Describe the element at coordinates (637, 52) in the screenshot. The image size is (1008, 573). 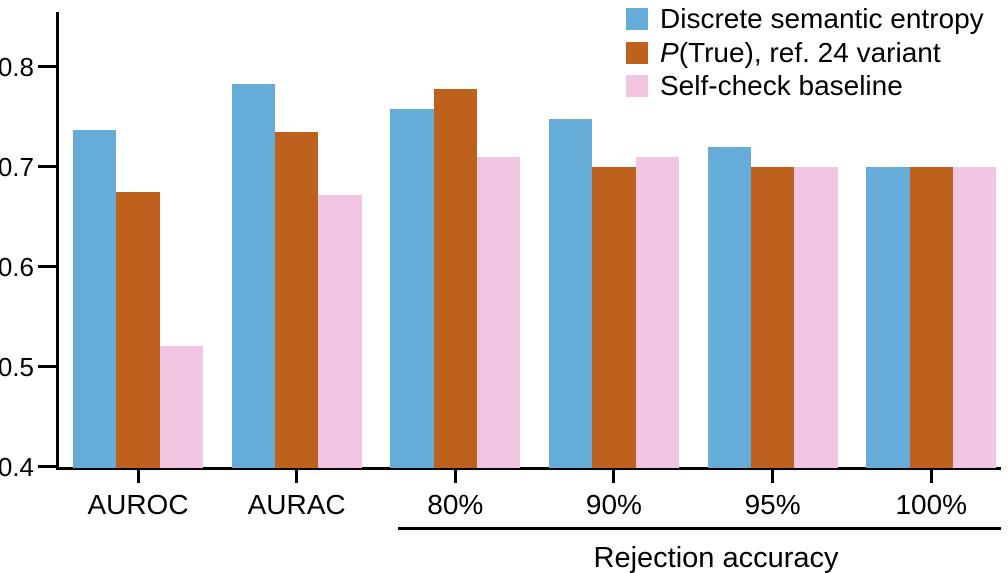
I see `legend-swatch-p-true-ref-24-variant` at that location.